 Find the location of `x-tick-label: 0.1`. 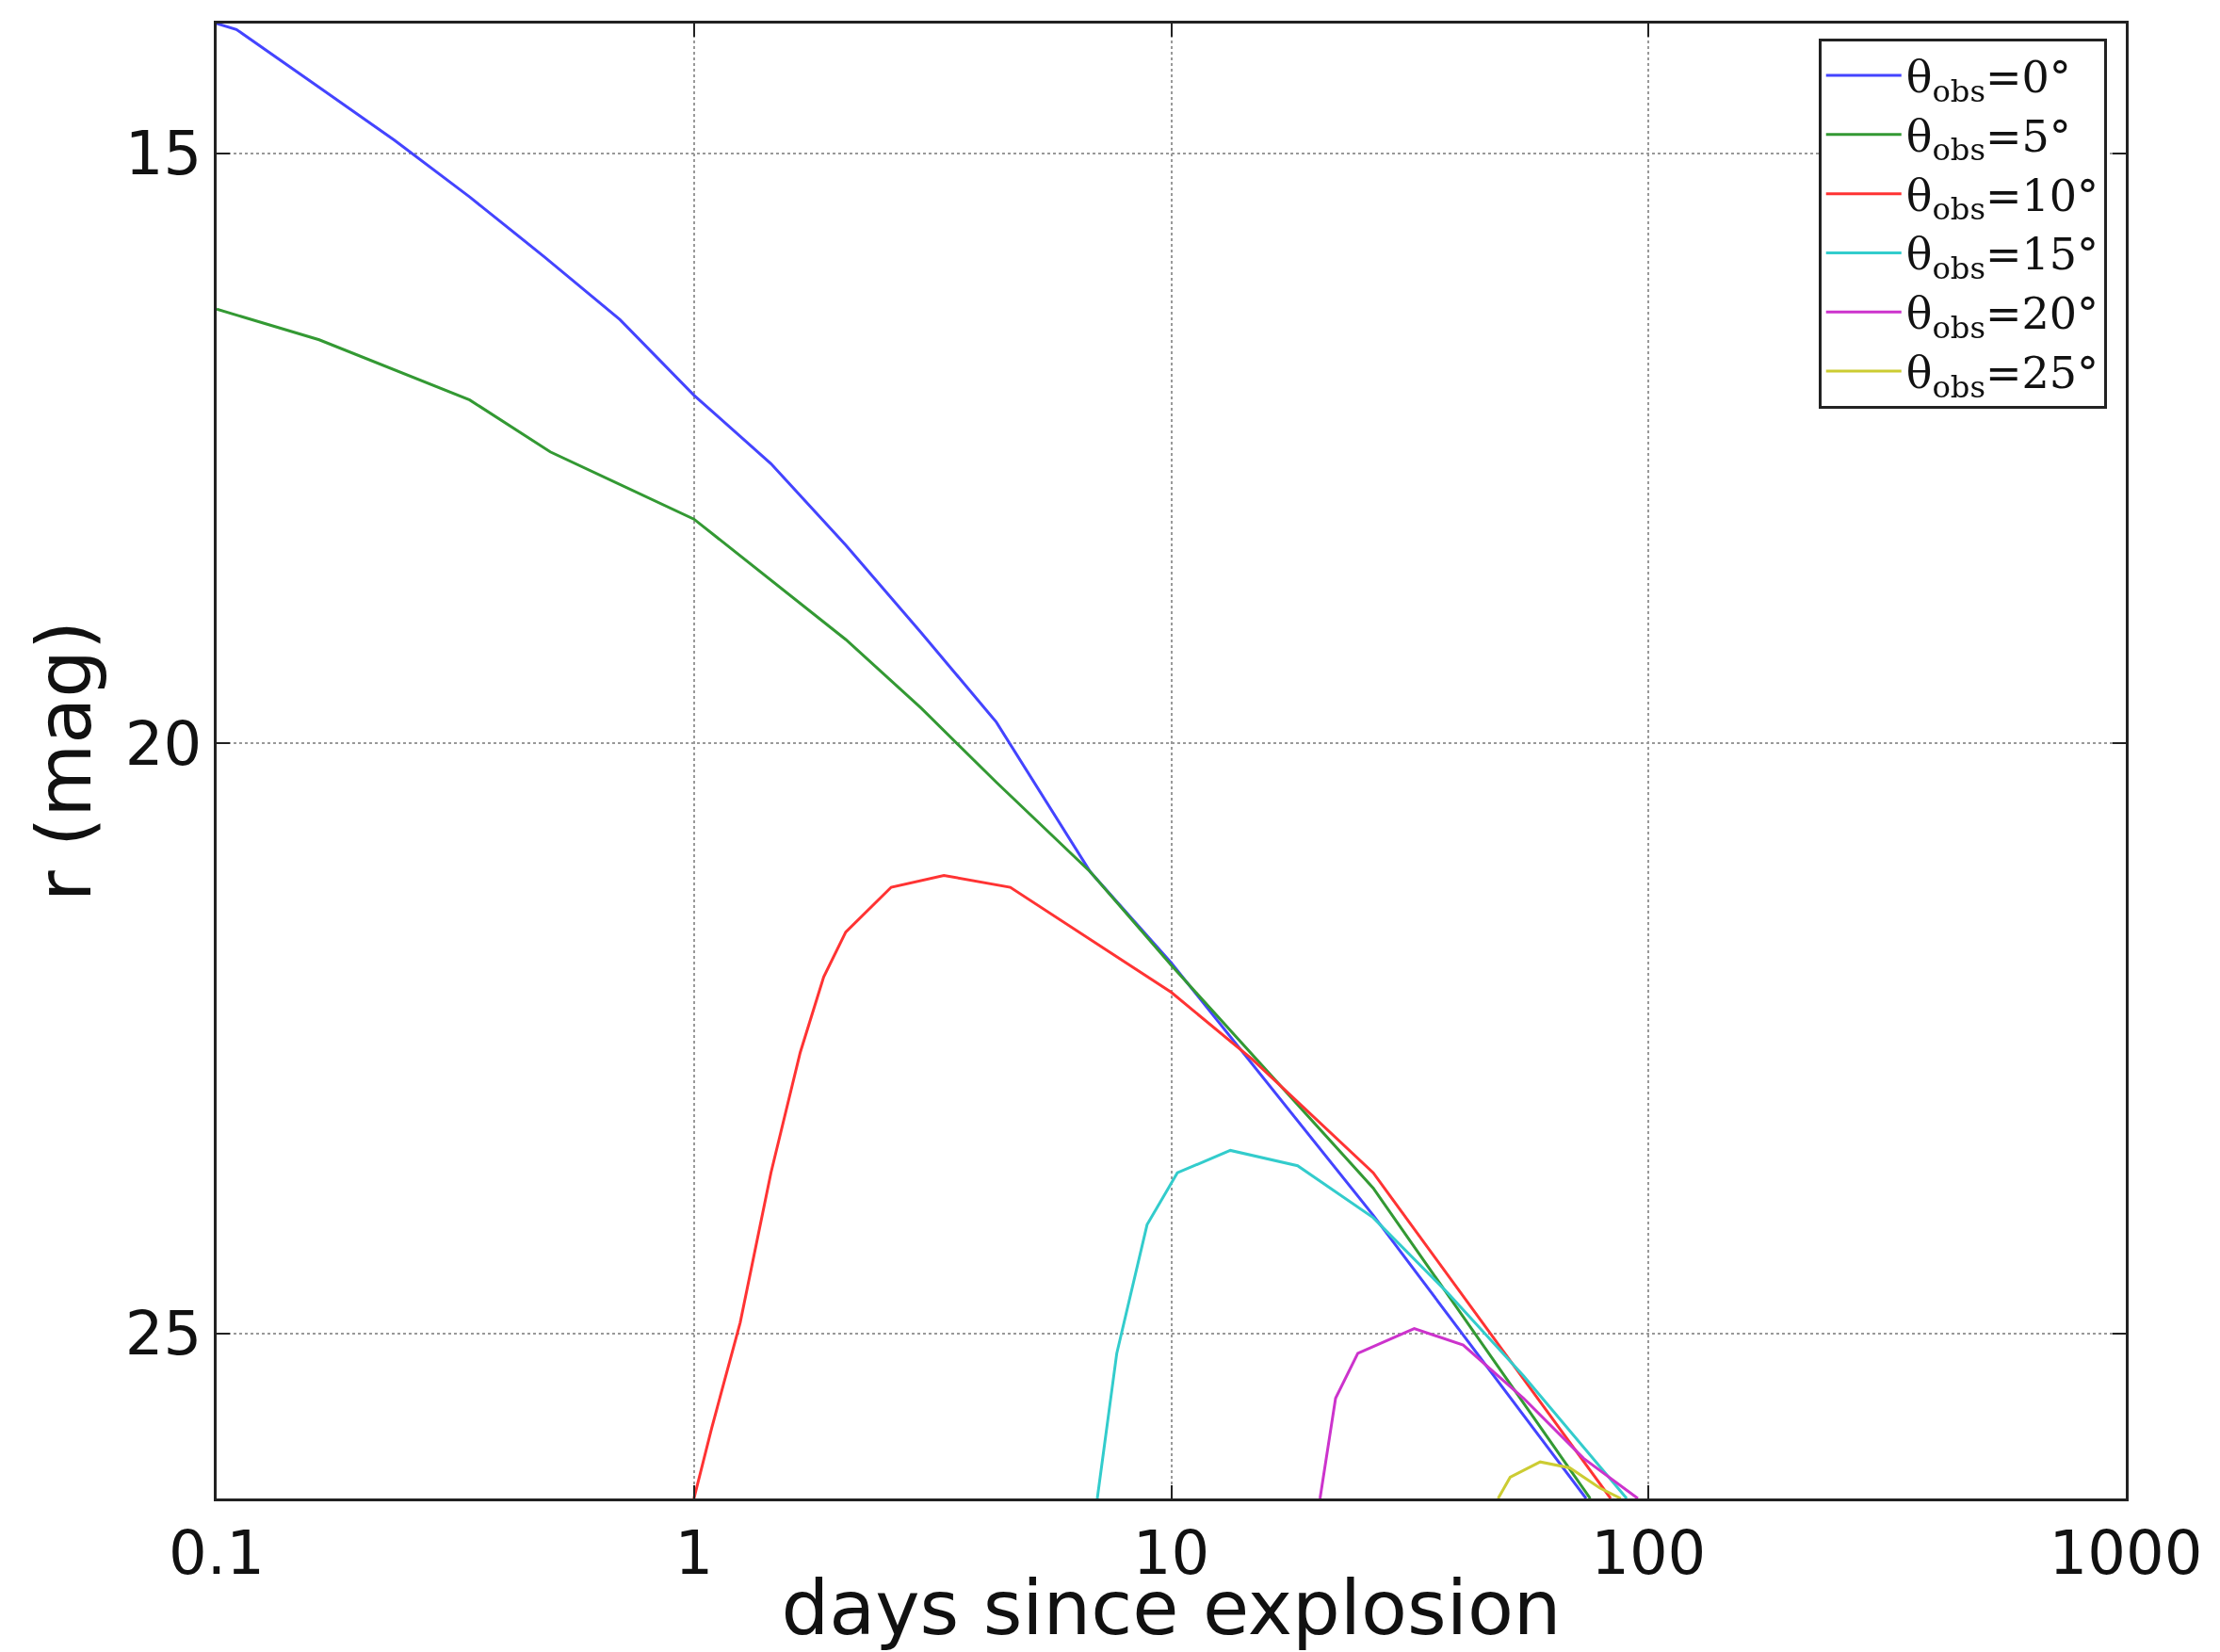

x-tick-label: 0.1 is located at coordinates (217, 1552).